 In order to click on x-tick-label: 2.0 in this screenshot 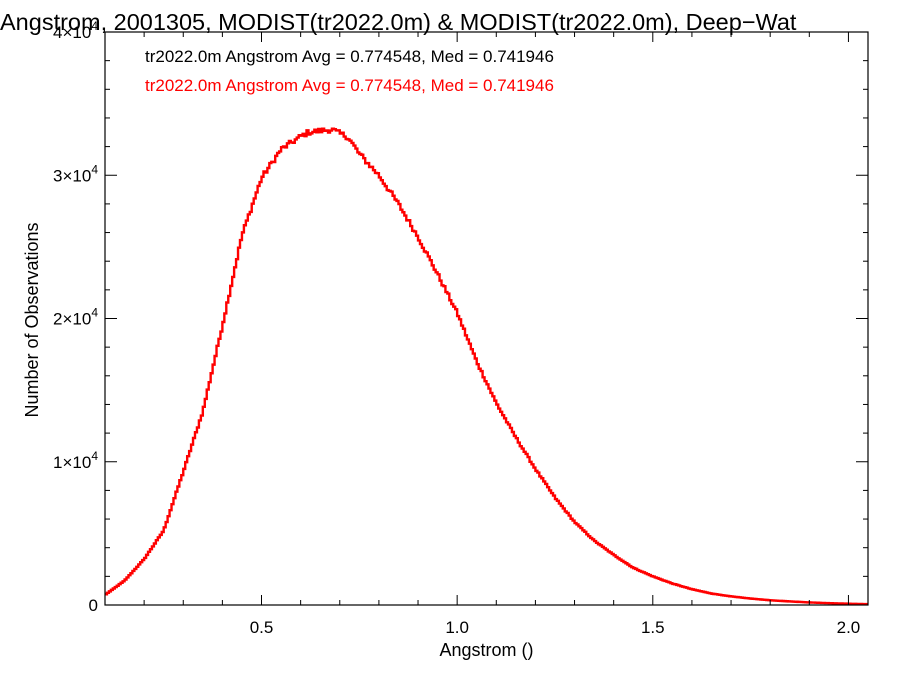, I will do `click(849, 627)`.